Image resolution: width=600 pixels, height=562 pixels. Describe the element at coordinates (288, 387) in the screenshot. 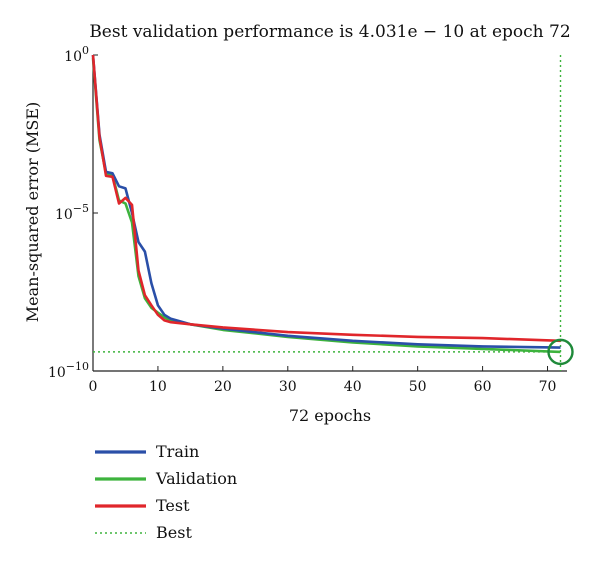

I see `x-tick-label: 30` at that location.